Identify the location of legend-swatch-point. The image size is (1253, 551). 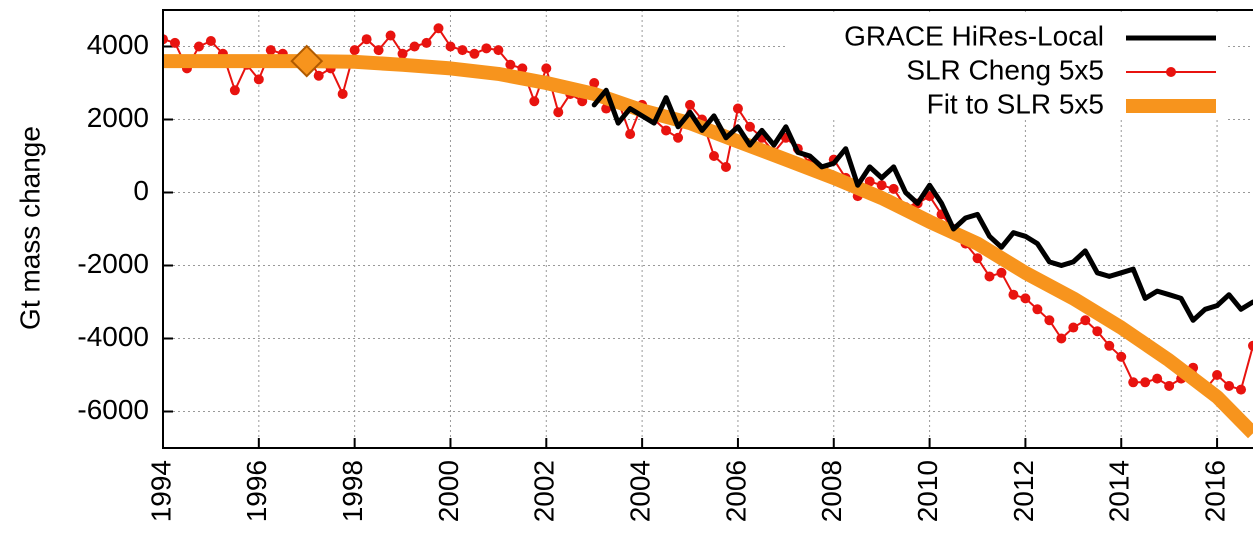
(1171, 72).